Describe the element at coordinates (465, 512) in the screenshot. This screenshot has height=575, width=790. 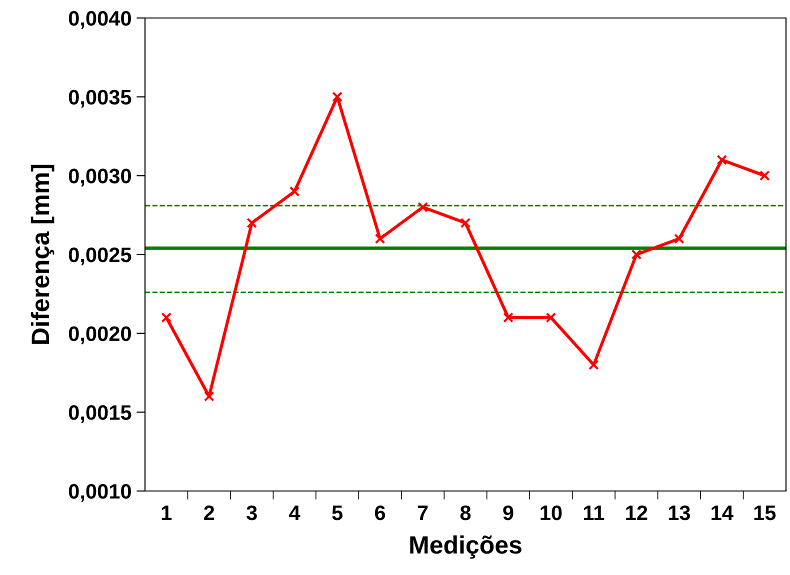
I see `x-tick-label: 8` at that location.